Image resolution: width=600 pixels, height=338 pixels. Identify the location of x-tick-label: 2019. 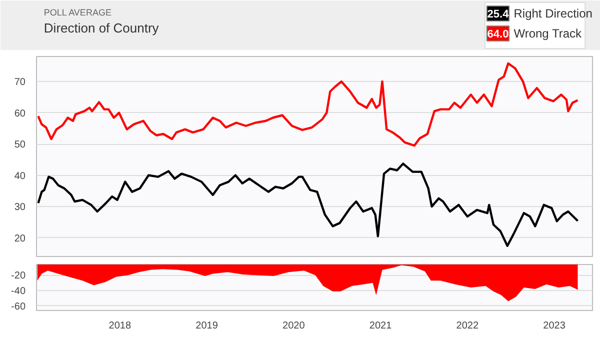
(207, 326).